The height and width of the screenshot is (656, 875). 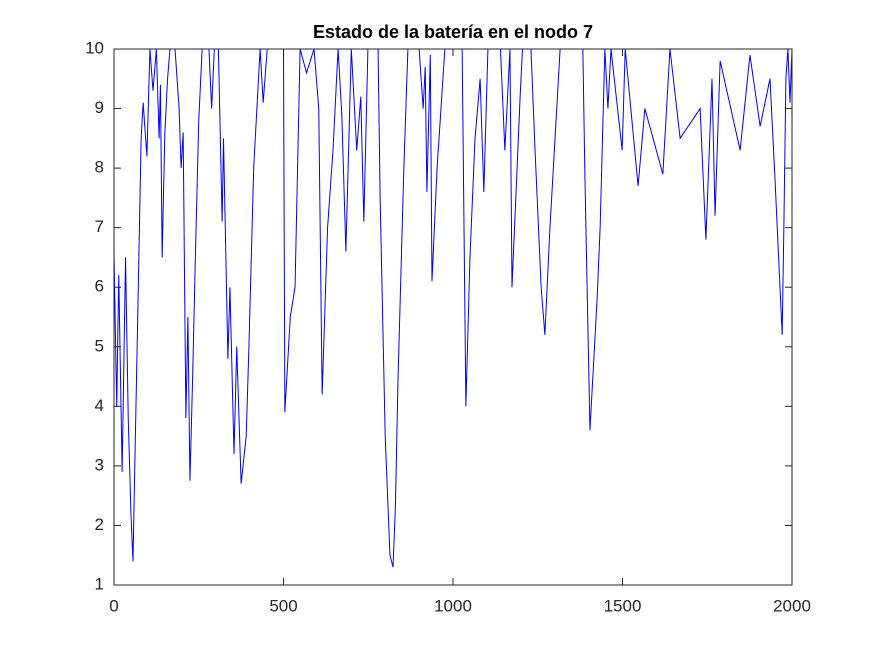 What do you see at coordinates (99, 286) in the screenshot?
I see `y-tick-label: 6` at bounding box center [99, 286].